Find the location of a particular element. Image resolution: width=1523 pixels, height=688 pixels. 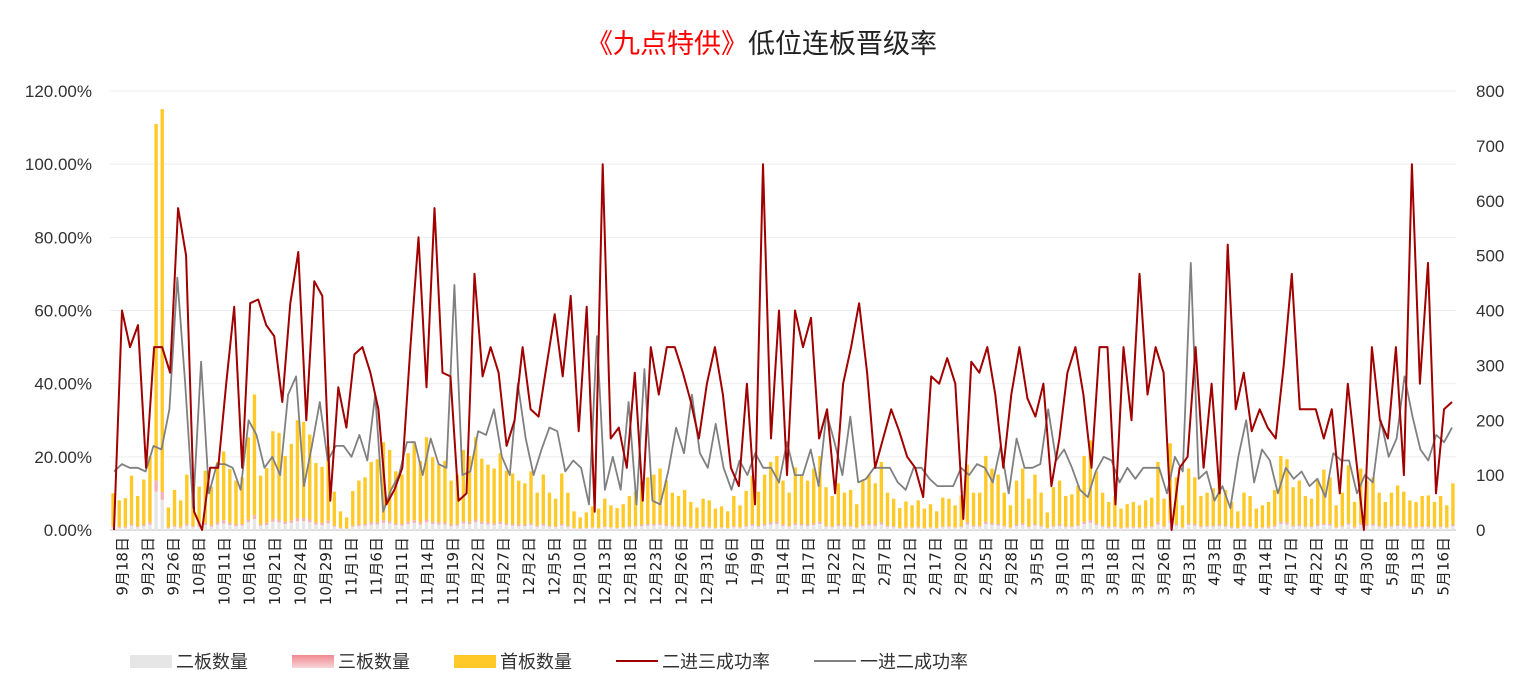

legend-swatch-two-board is located at coordinates (151, 661).